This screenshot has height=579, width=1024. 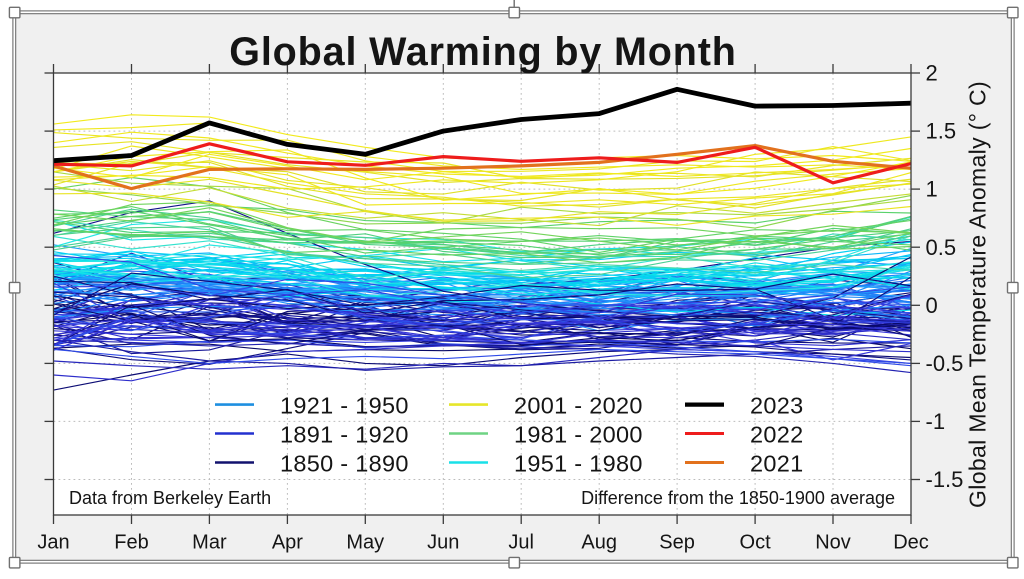 I want to click on svg-text: 1951 - 1980, so click(x=578, y=463).